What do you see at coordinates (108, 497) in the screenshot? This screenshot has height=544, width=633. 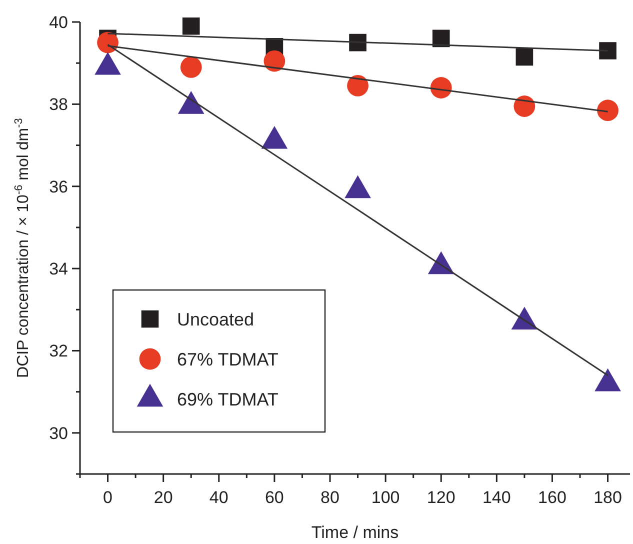 I see `x-tick-label: 0` at bounding box center [108, 497].